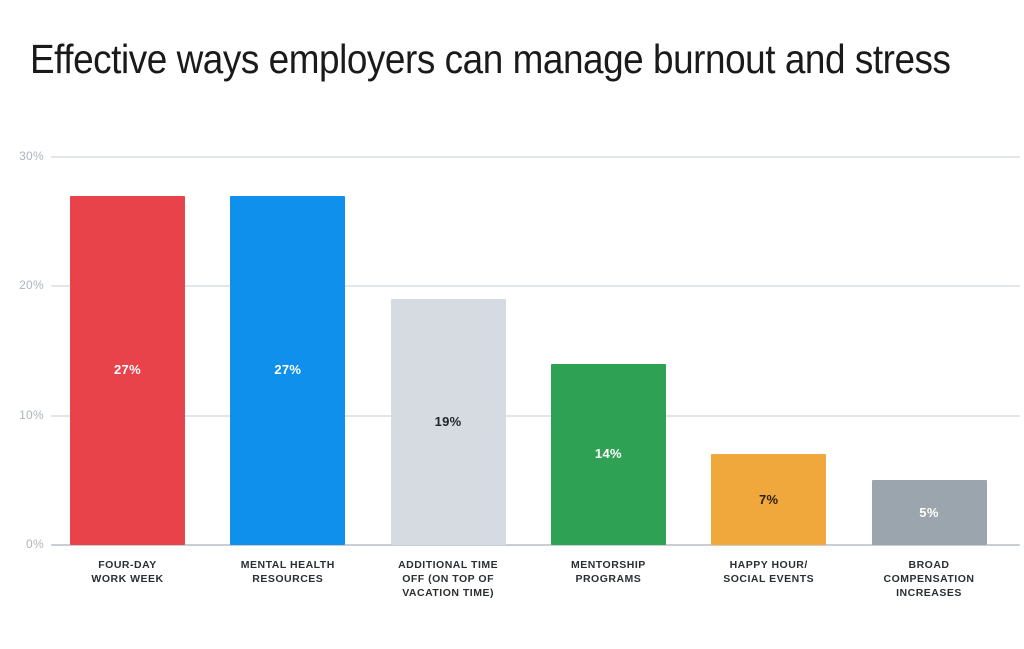  I want to click on category-label-line: OFF (ON TOP OF, so click(448, 579).